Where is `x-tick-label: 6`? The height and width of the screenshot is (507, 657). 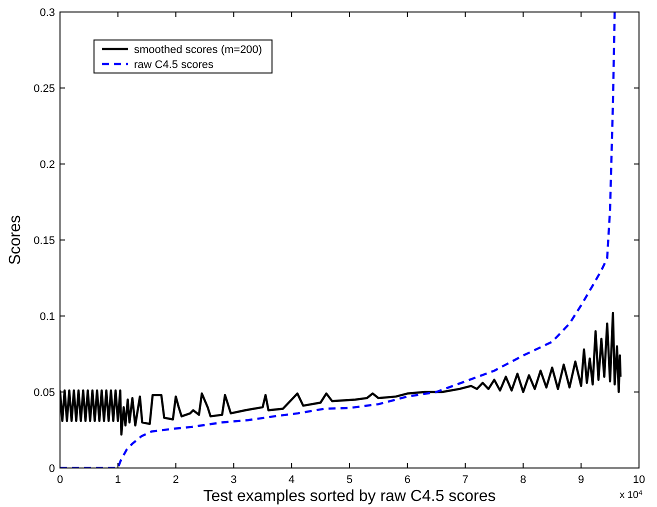
x-tick-label: 6 is located at coordinates (407, 480).